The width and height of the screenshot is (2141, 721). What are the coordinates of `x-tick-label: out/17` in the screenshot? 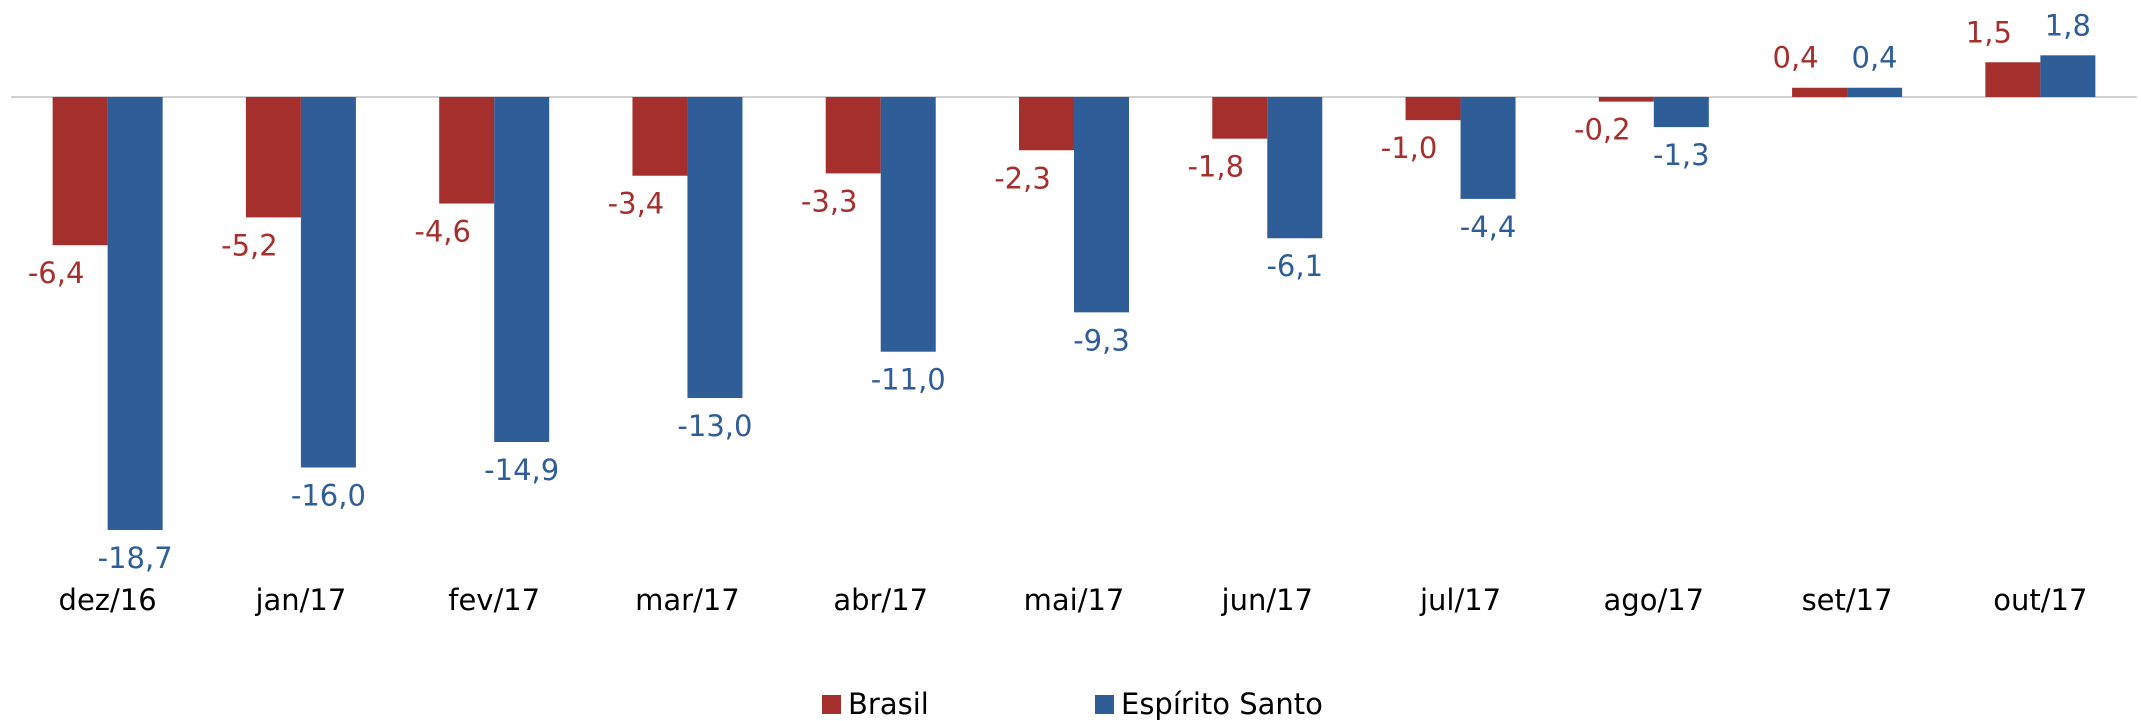 It's located at (2040, 600).